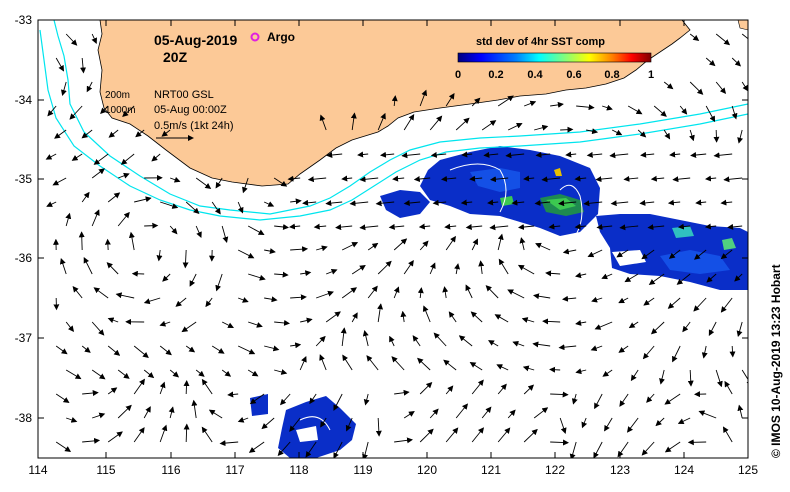  I want to click on colorbar-title: std dev of 4hr SST comp, so click(540, 42).